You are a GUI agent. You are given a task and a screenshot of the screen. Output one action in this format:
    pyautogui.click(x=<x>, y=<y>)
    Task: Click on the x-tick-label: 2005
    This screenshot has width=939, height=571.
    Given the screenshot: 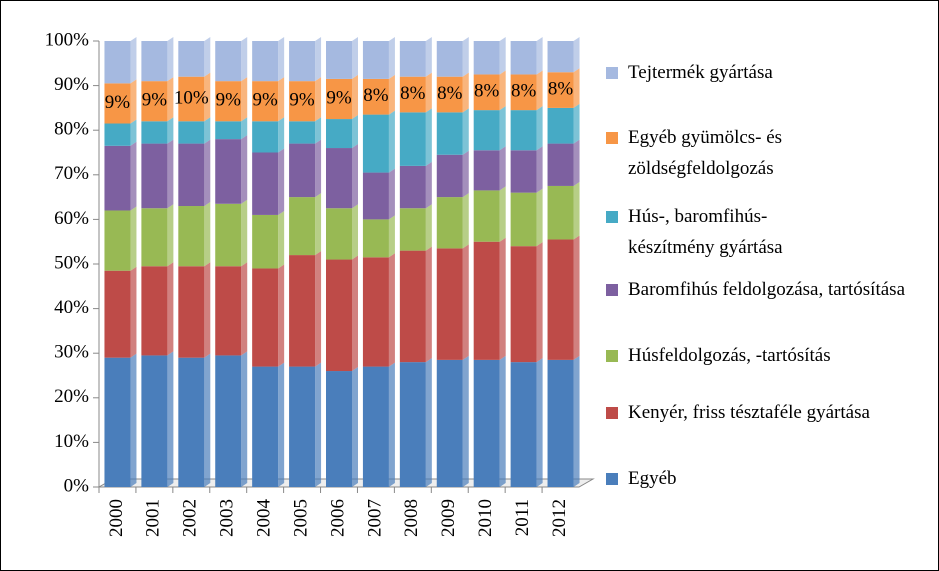 What is the action you would take?
    pyautogui.click(x=300, y=518)
    